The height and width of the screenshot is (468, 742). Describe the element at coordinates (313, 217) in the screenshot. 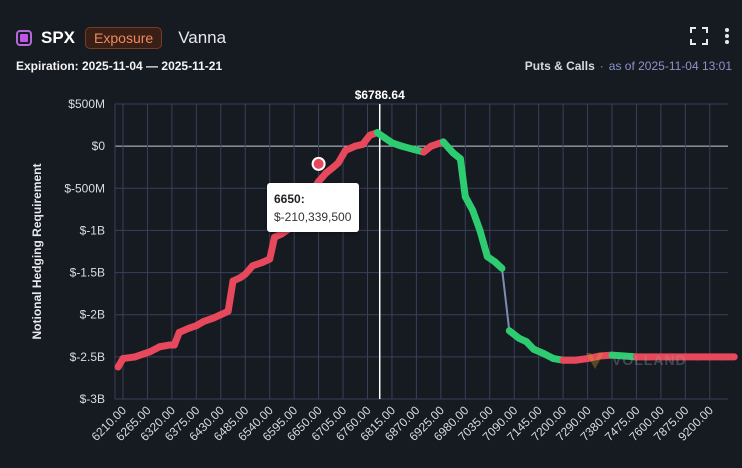

I see `tooltip-value: $-210,339,500` at that location.